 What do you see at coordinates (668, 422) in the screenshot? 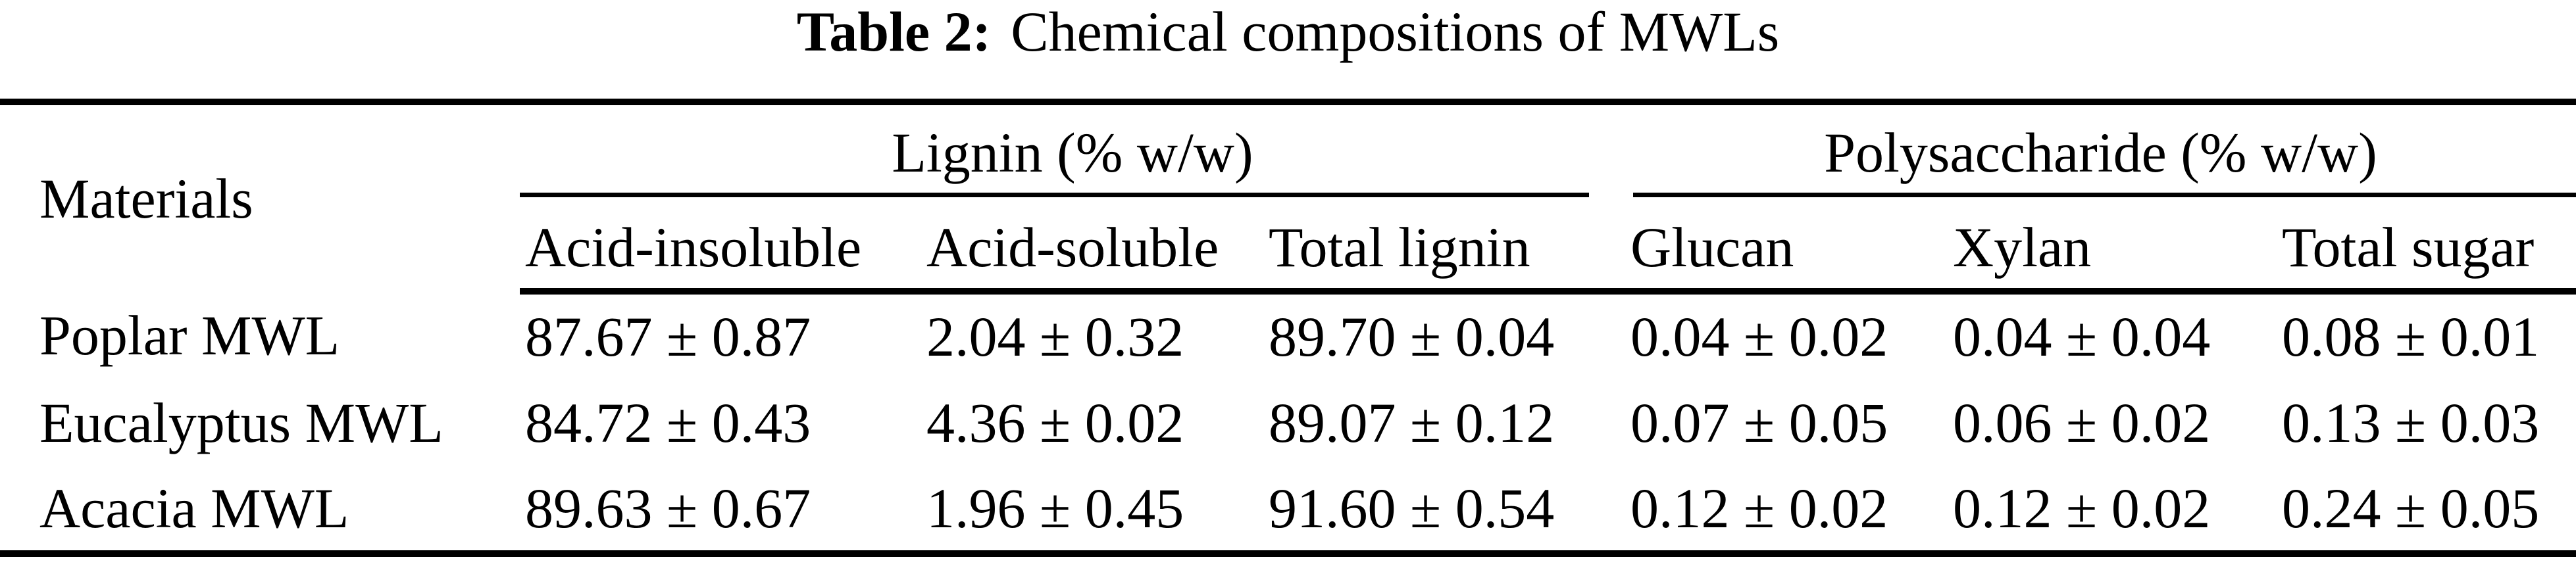
I see `data-cell: 84.72 ± 0.43` at bounding box center [668, 422].